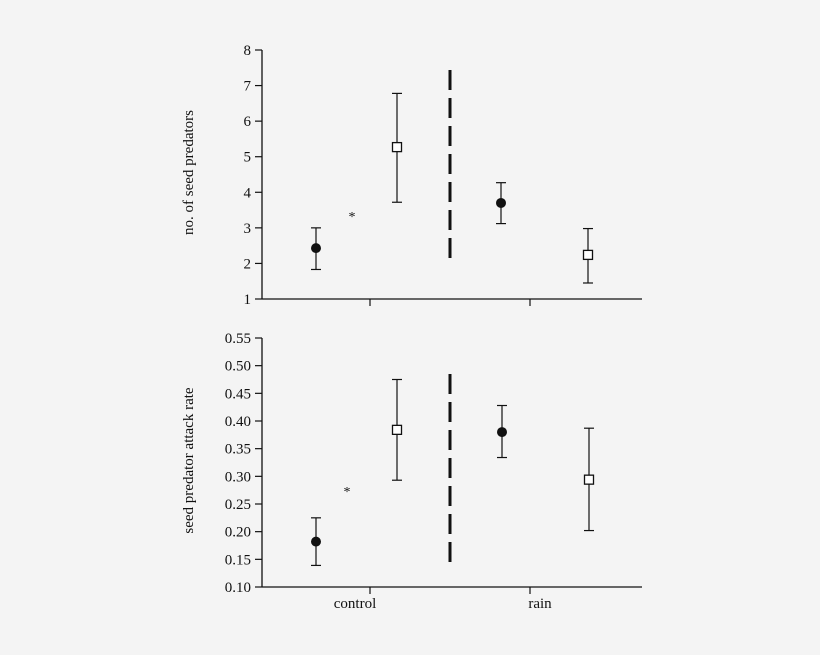 The height and width of the screenshot is (655, 820). What do you see at coordinates (238, 339) in the screenshot?
I see `y-tick-label: 0.55` at bounding box center [238, 339].